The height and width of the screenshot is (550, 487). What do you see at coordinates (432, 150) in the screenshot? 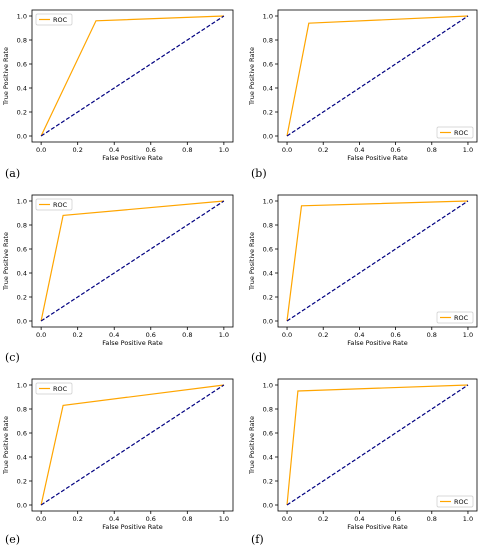
I see `x-tick-label-b-4: 0.8` at bounding box center [432, 150].